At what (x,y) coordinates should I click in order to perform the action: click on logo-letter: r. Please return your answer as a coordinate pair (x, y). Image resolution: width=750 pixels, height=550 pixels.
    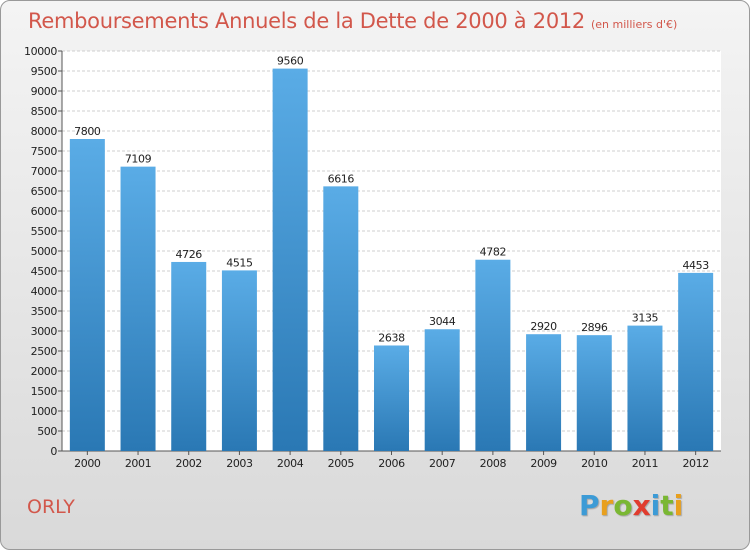
    Looking at the image, I should click on (606, 505).